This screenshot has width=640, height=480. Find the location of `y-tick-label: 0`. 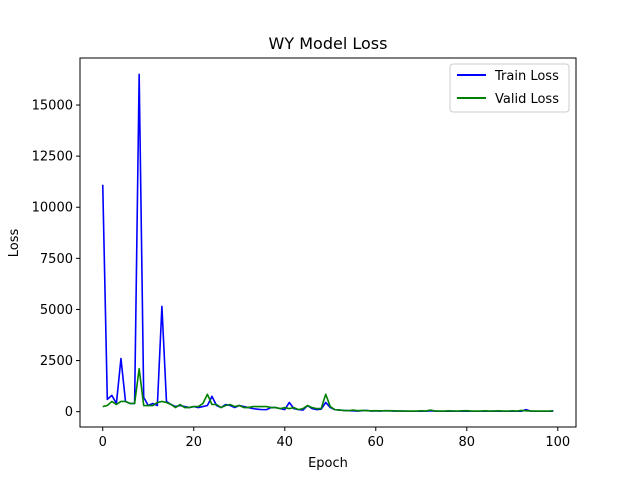

y-tick-label: 0 is located at coordinates (69, 412).